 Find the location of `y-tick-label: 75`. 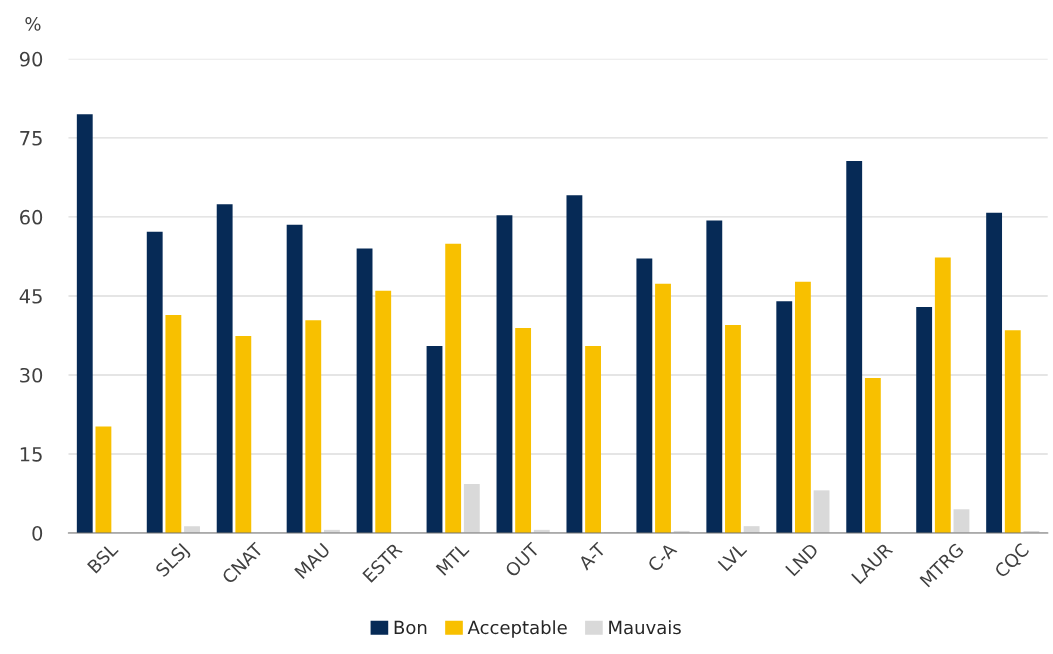

y-tick-label: 75 is located at coordinates (31, 138).